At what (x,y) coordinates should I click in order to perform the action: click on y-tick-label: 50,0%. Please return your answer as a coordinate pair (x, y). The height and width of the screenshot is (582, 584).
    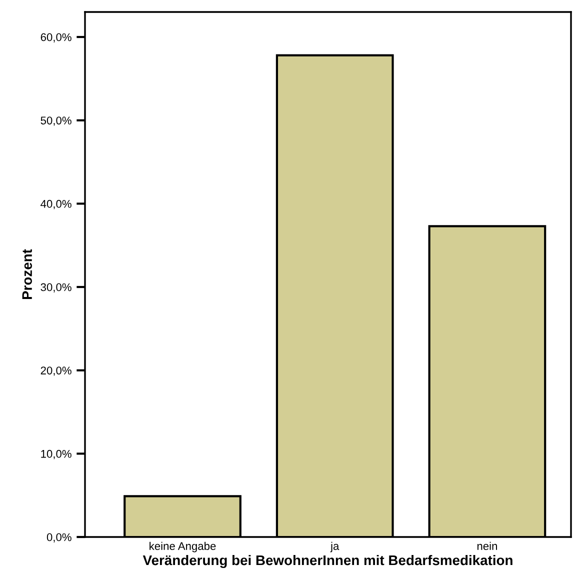
    Looking at the image, I should click on (56, 121).